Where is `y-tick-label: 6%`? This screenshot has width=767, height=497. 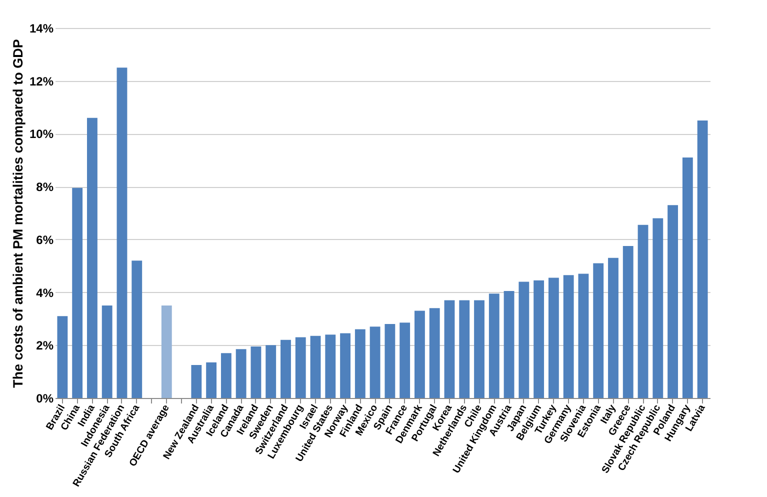 y-tick-label: 6% is located at coordinates (45, 239).